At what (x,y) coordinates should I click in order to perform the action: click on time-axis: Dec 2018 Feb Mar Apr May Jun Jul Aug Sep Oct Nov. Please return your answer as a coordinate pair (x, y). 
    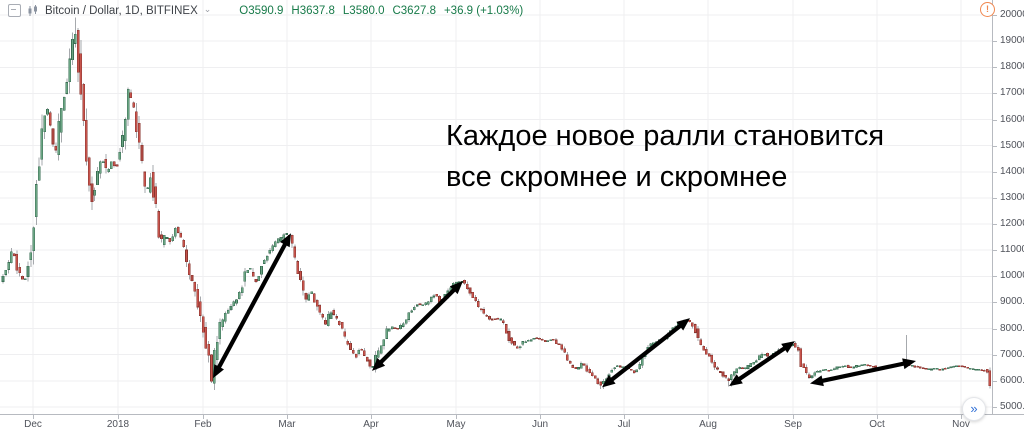
    Looking at the image, I should click on (512, 424).